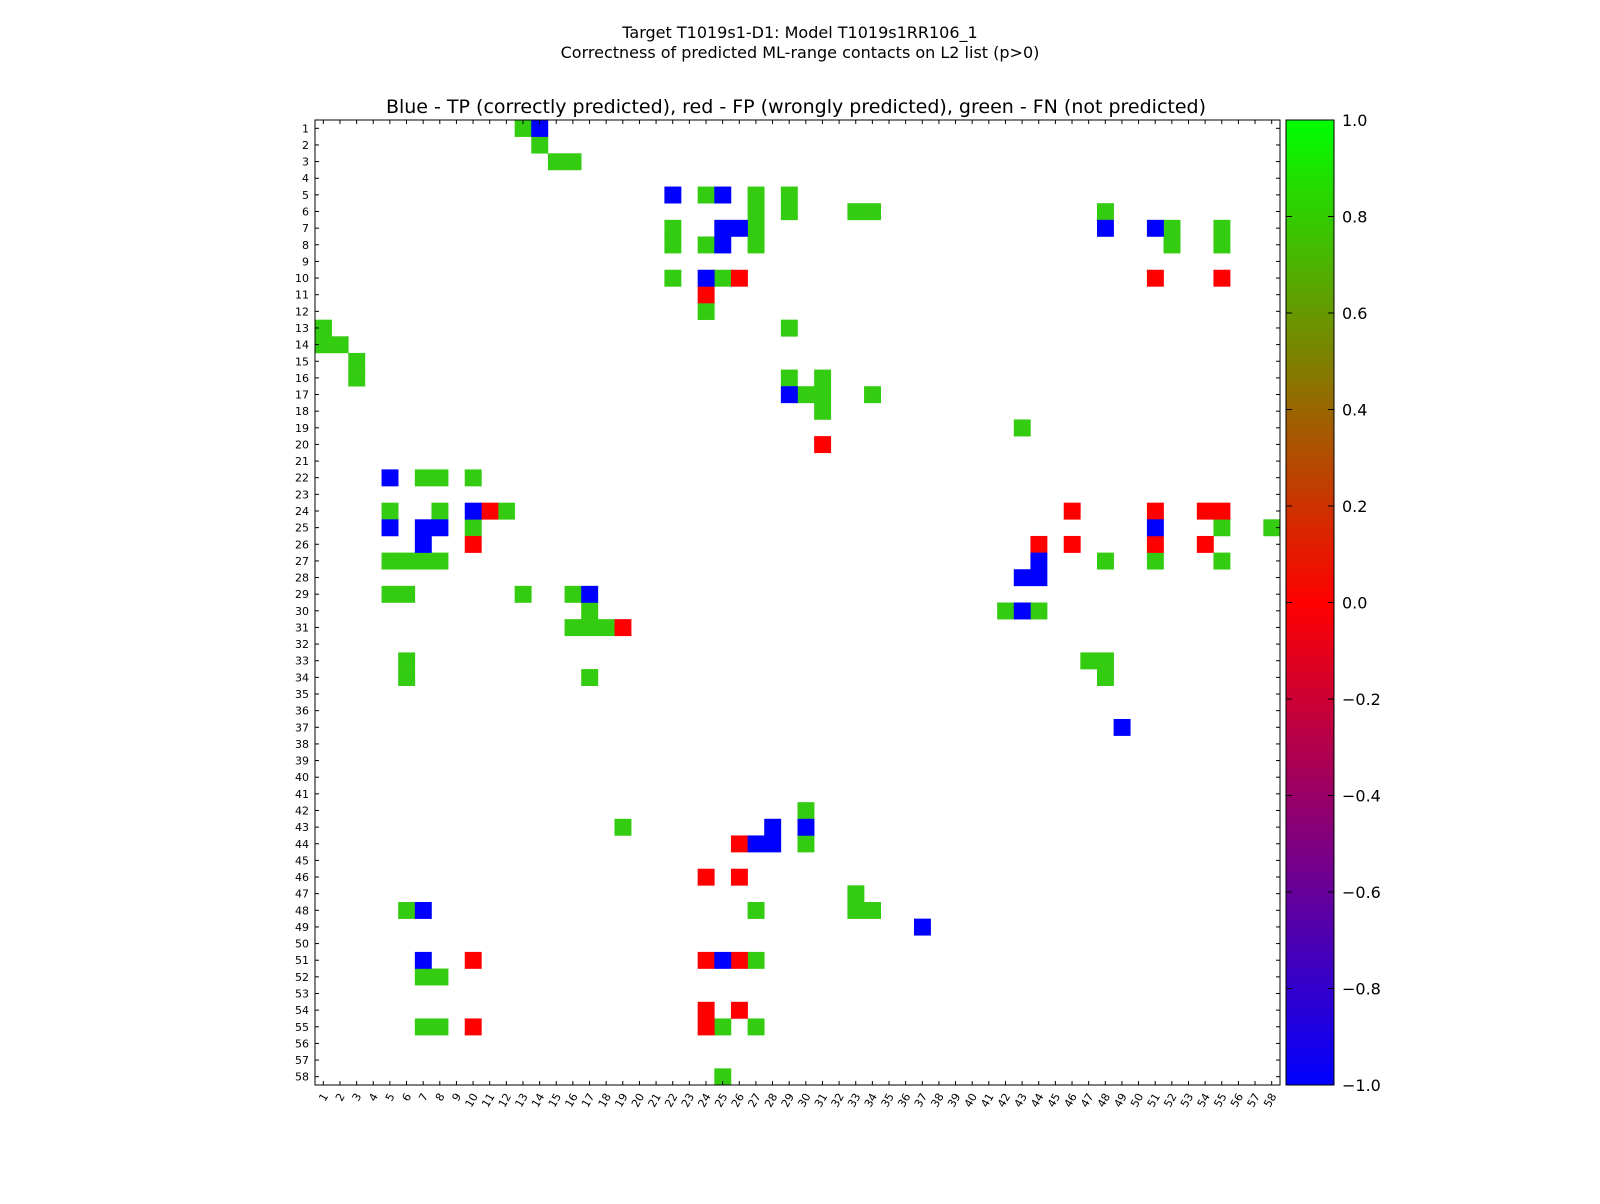 The image size is (1600, 1204). Describe the element at coordinates (1187, 1100) in the screenshot. I see `x-tick-label: 53` at that location.